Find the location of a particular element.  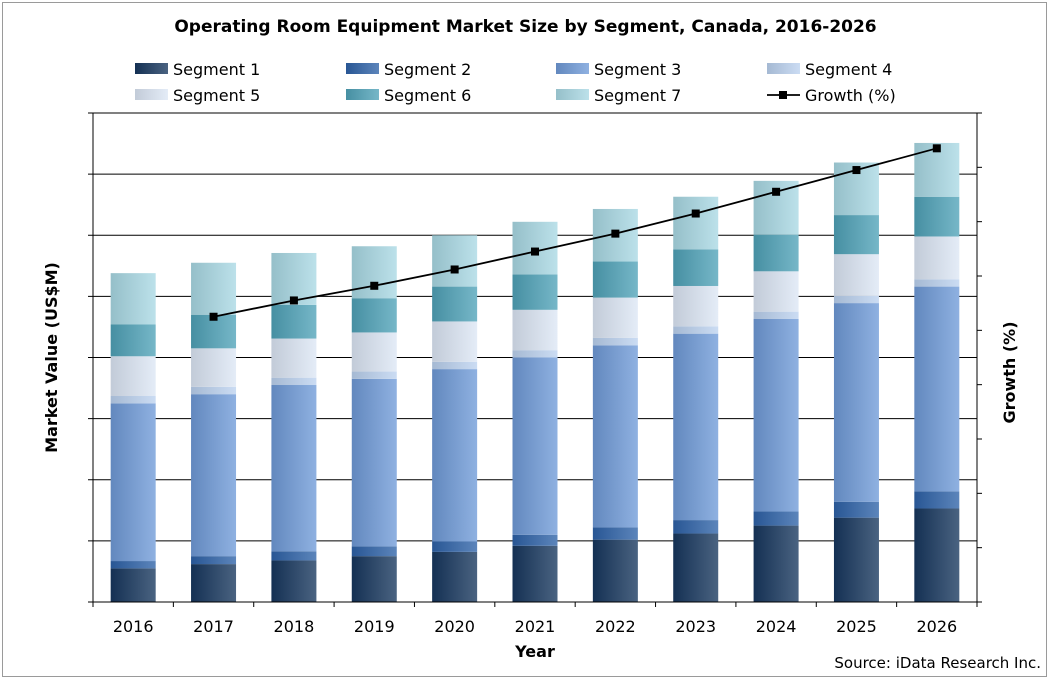

x-tick-label: 2022 is located at coordinates (615, 626).